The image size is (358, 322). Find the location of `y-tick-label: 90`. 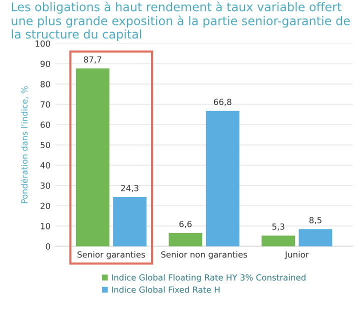

y-tick-label: 90 is located at coordinates (45, 64).